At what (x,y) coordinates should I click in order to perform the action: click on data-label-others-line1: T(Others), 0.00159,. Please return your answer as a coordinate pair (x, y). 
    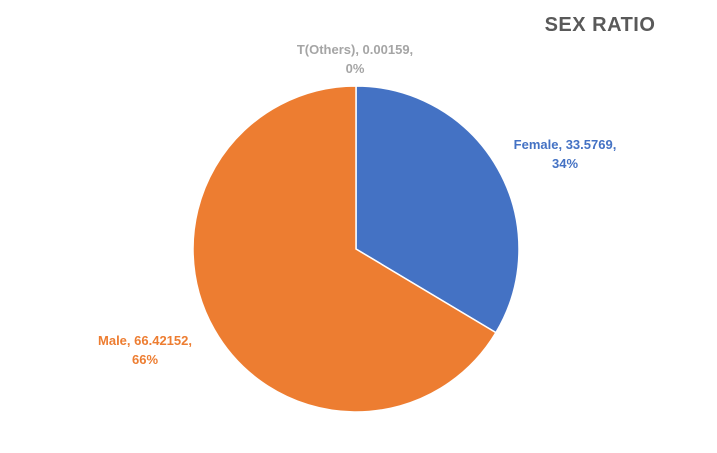
    Looking at the image, I should click on (355, 49).